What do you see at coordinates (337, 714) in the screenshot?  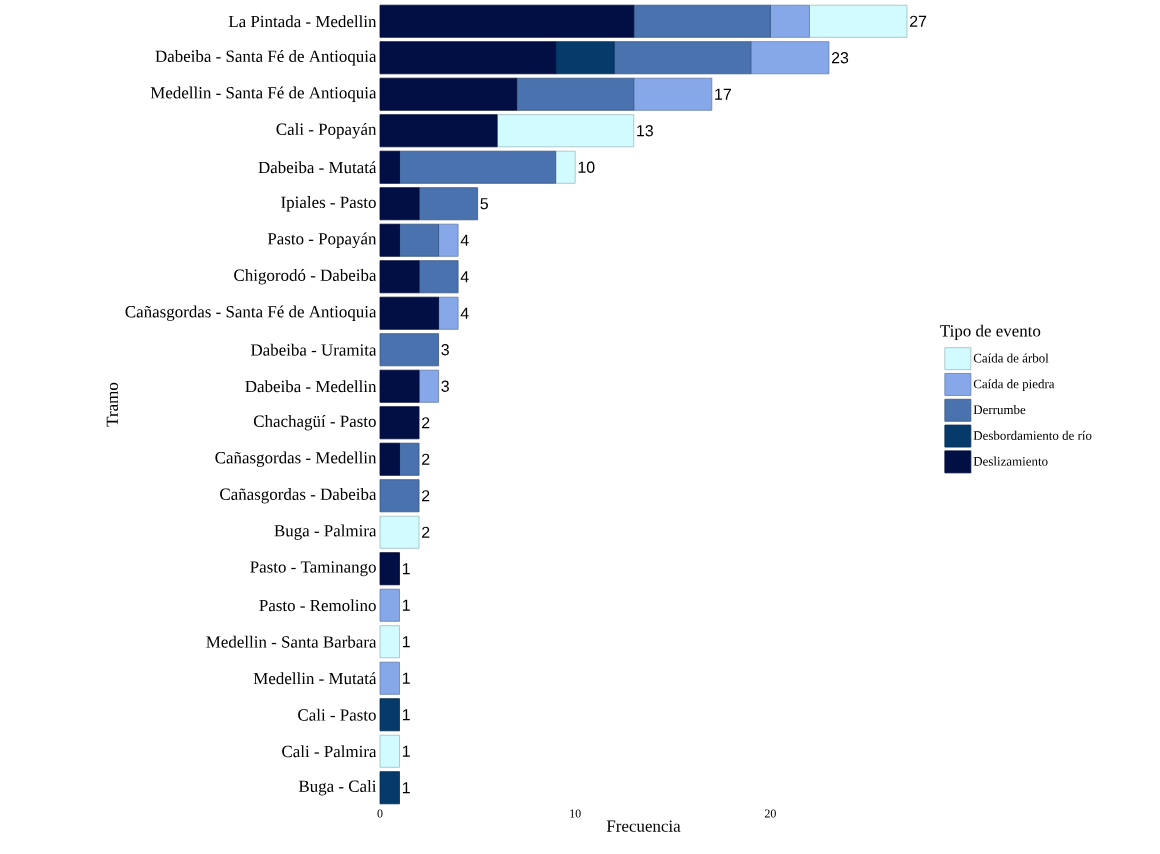 I see `y-tick-label: Cali - Pasto` at bounding box center [337, 714].